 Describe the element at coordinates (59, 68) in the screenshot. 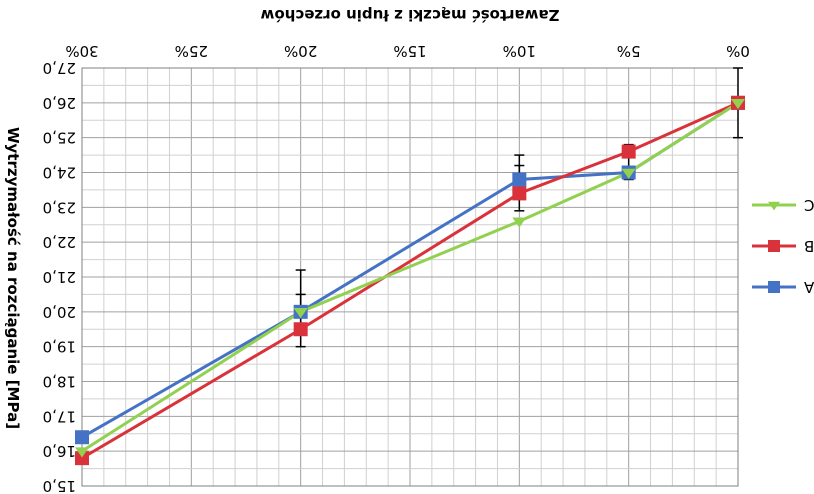

I see `y-tick-label: 27,0` at that location.